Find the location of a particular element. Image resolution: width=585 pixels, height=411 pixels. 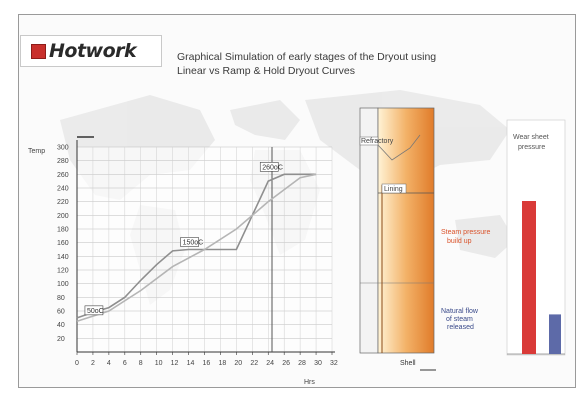

wall-label-right-4: of steam is located at coordinates (459, 319).